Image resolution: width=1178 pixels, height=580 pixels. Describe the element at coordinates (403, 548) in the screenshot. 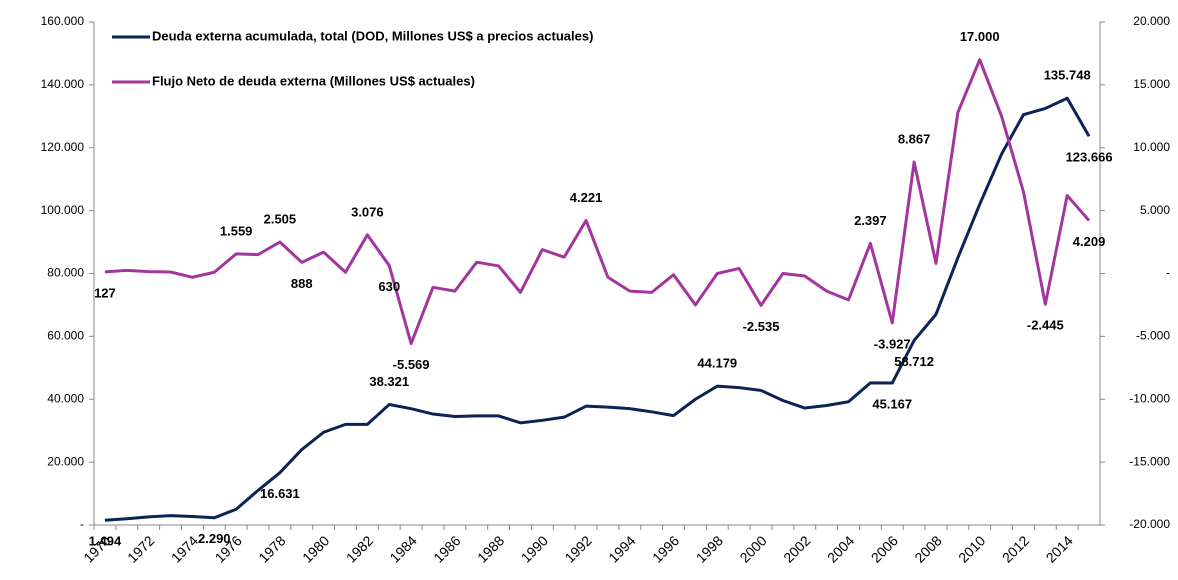

I see `x-tick-label: 1984` at that location.